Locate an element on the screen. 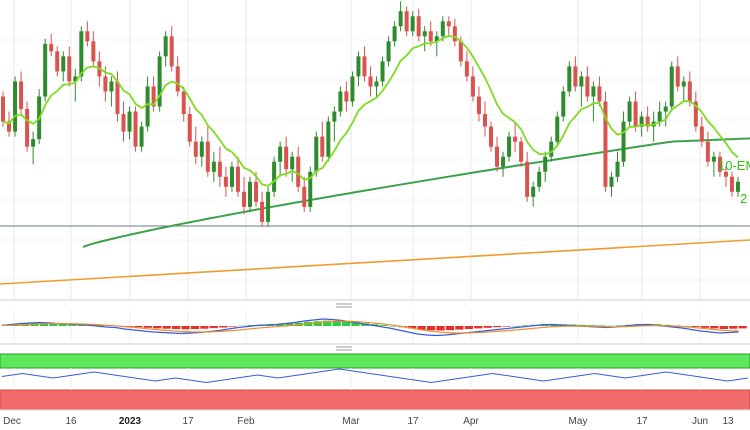 The image size is (750, 430). x-tick-label: 2023 is located at coordinates (130, 421).